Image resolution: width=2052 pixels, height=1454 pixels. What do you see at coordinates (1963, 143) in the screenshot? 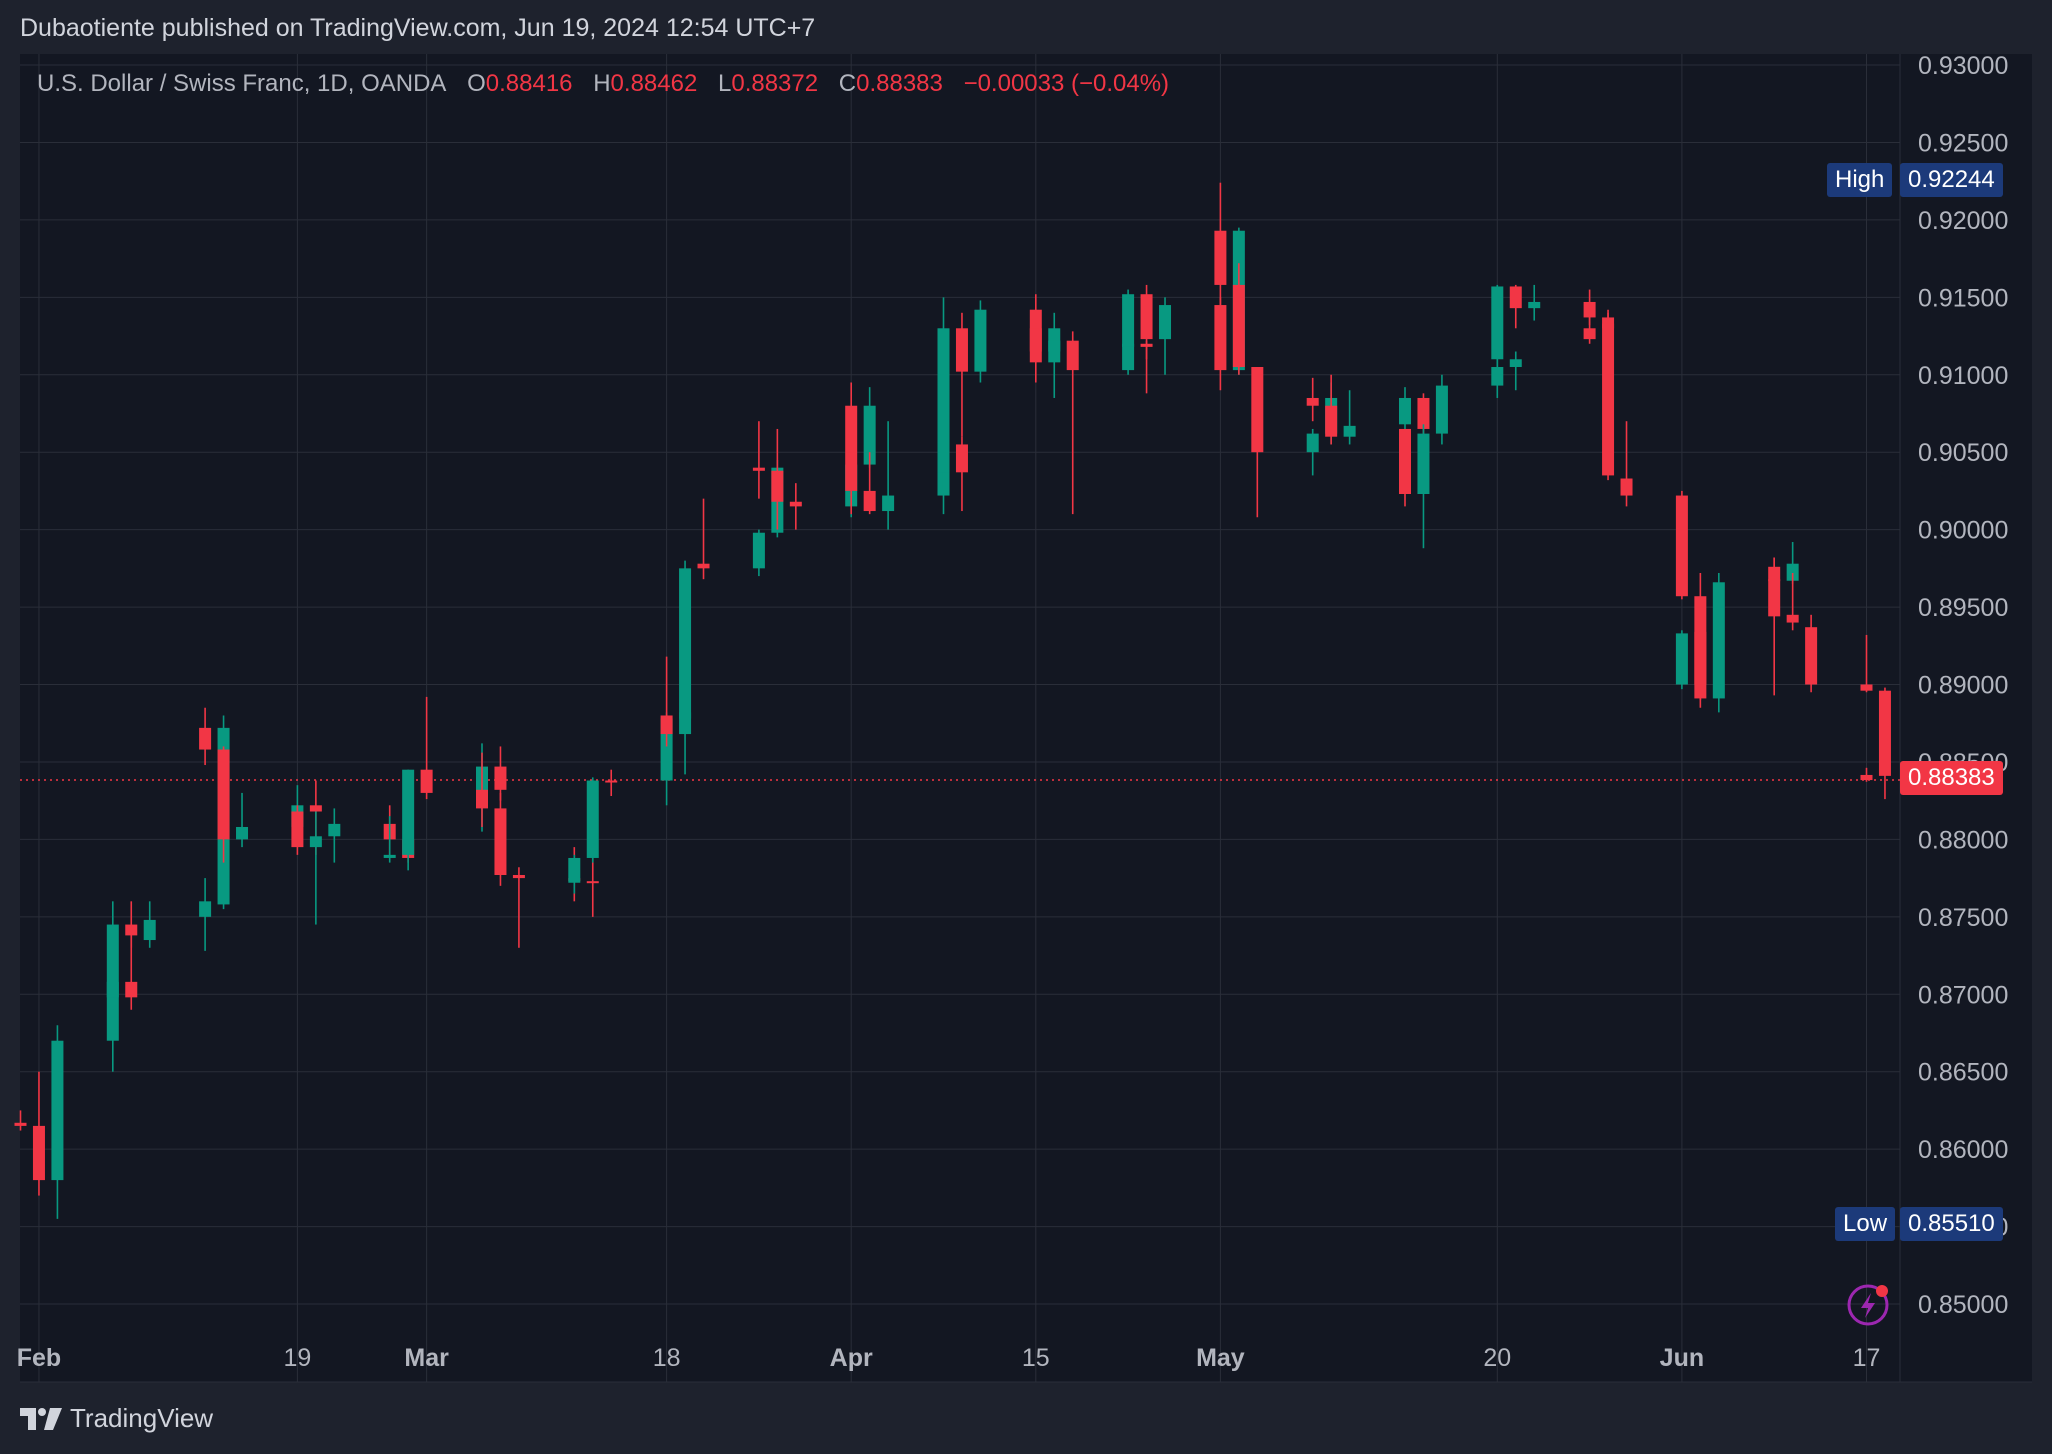
I see `y-tick-label: 0.92500` at bounding box center [1963, 143].